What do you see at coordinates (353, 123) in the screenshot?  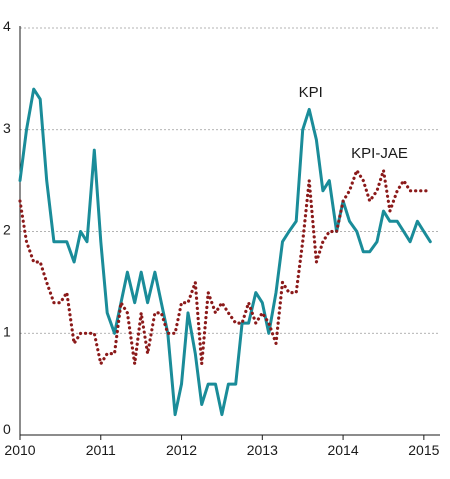 I see `series-labels: KPI KPI-JAE` at bounding box center [353, 123].